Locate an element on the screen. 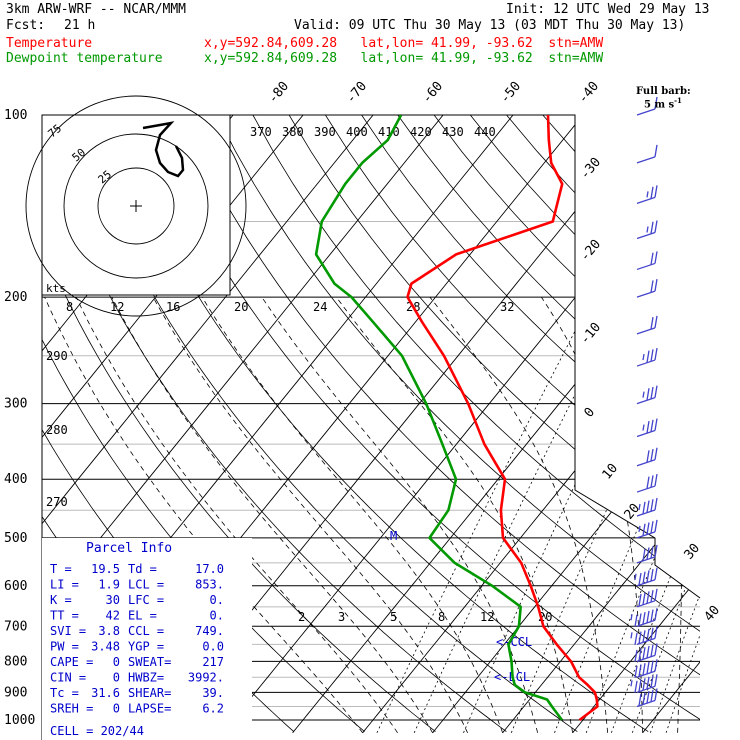  theta-label: 270 is located at coordinates (57, 502).